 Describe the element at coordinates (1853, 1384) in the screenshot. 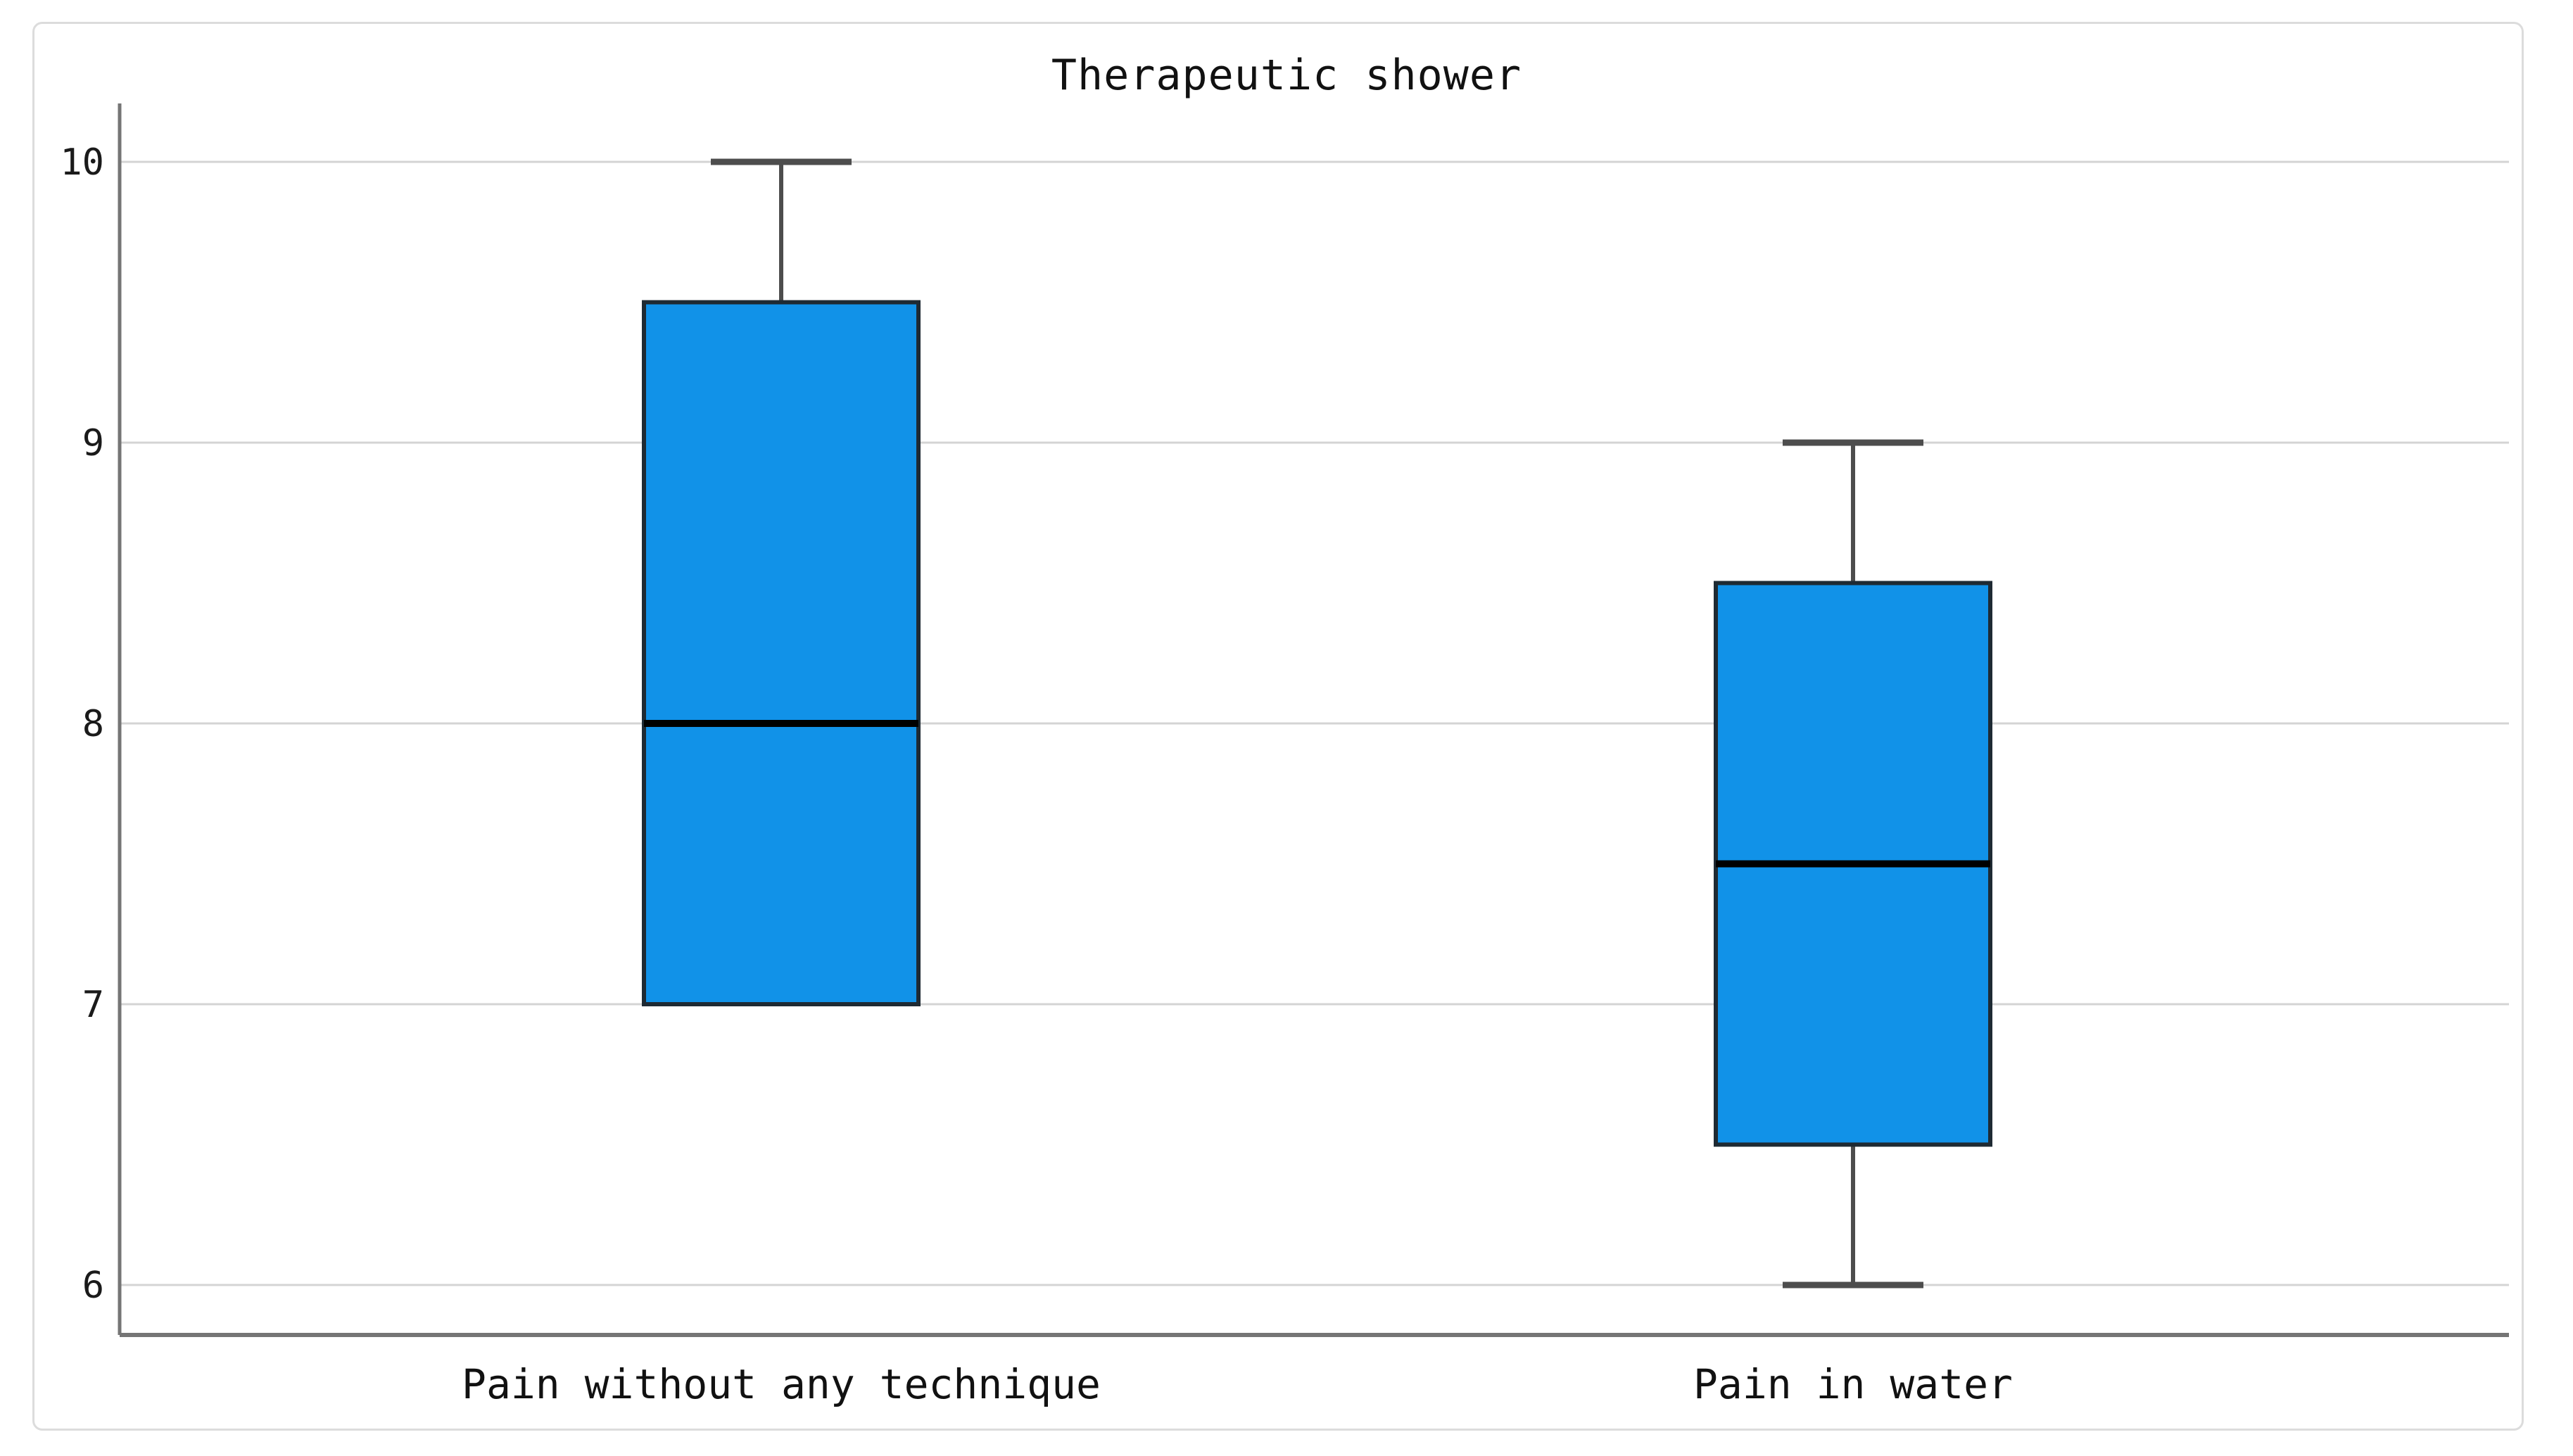

I see `x-category-label: Pain in water` at that location.